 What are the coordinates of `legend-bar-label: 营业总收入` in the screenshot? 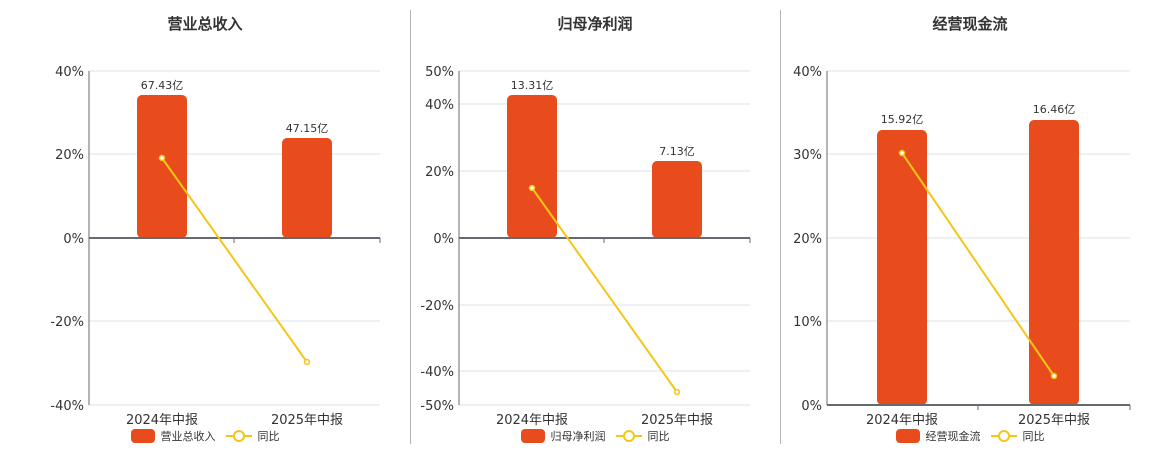 It's located at (188, 436).